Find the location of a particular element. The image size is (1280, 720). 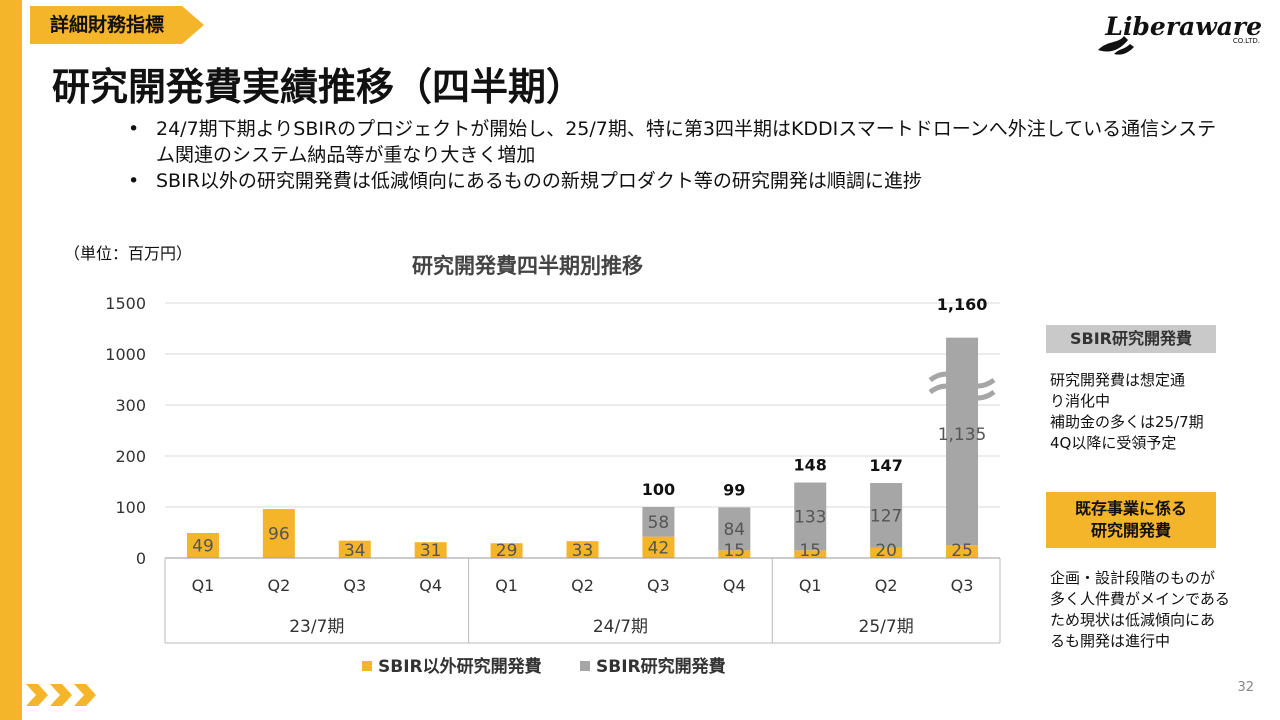

y-tick-label: 1000 is located at coordinates (125, 354).